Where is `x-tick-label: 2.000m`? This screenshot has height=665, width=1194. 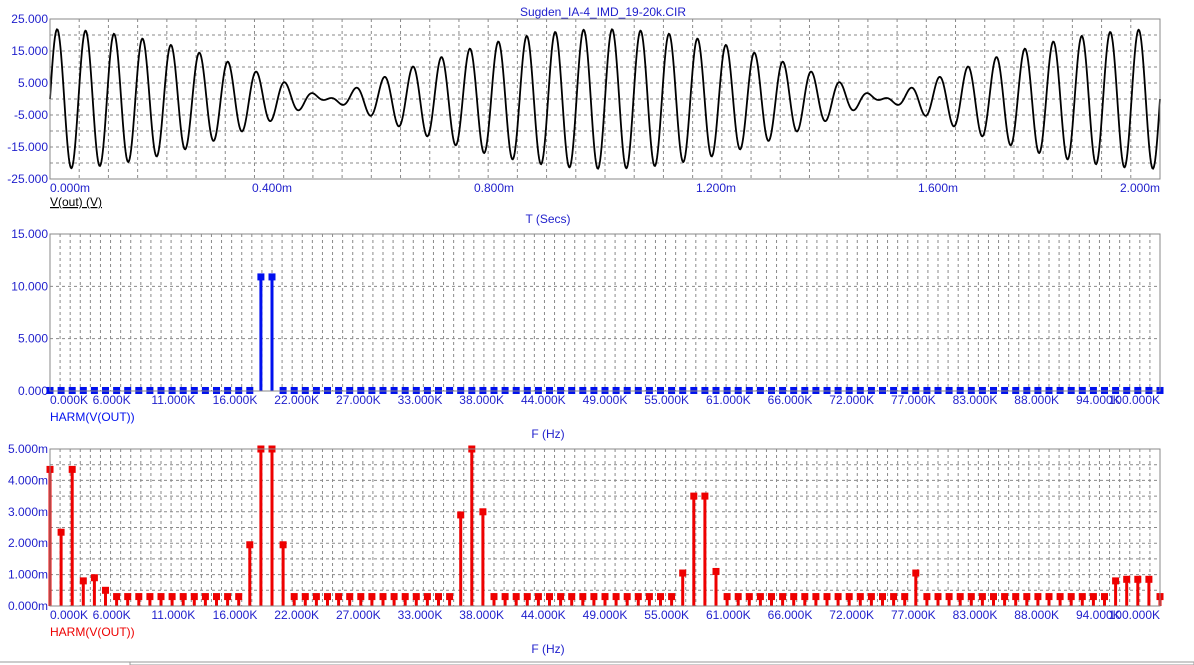
x-tick-label: 2.000m is located at coordinates (1140, 188).